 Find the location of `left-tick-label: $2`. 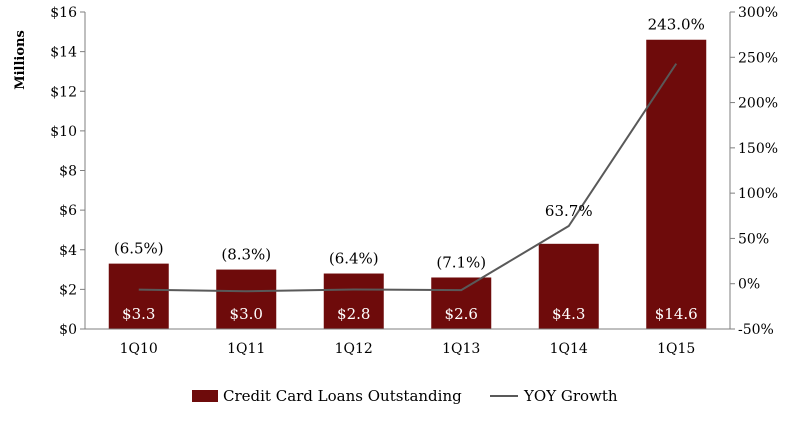

left-tick-label: $2 is located at coordinates (68, 290).